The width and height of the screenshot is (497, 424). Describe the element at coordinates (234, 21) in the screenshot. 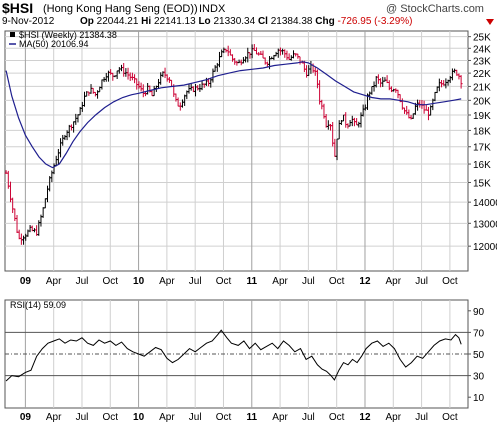

I see `low-value: 21330.34` at that location.